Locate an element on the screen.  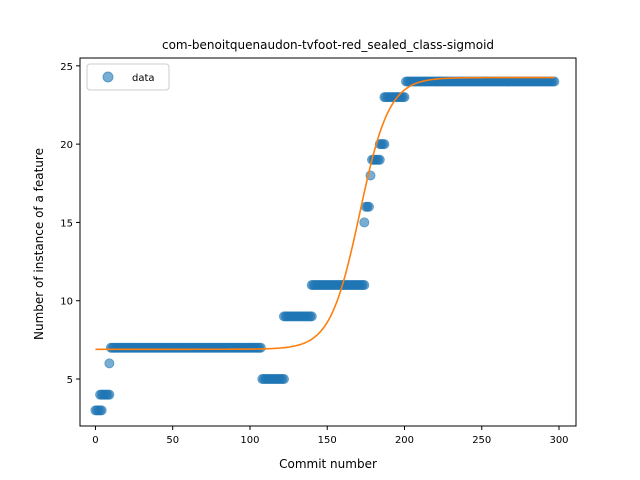
x-tick-label: 150 is located at coordinates (327, 440).